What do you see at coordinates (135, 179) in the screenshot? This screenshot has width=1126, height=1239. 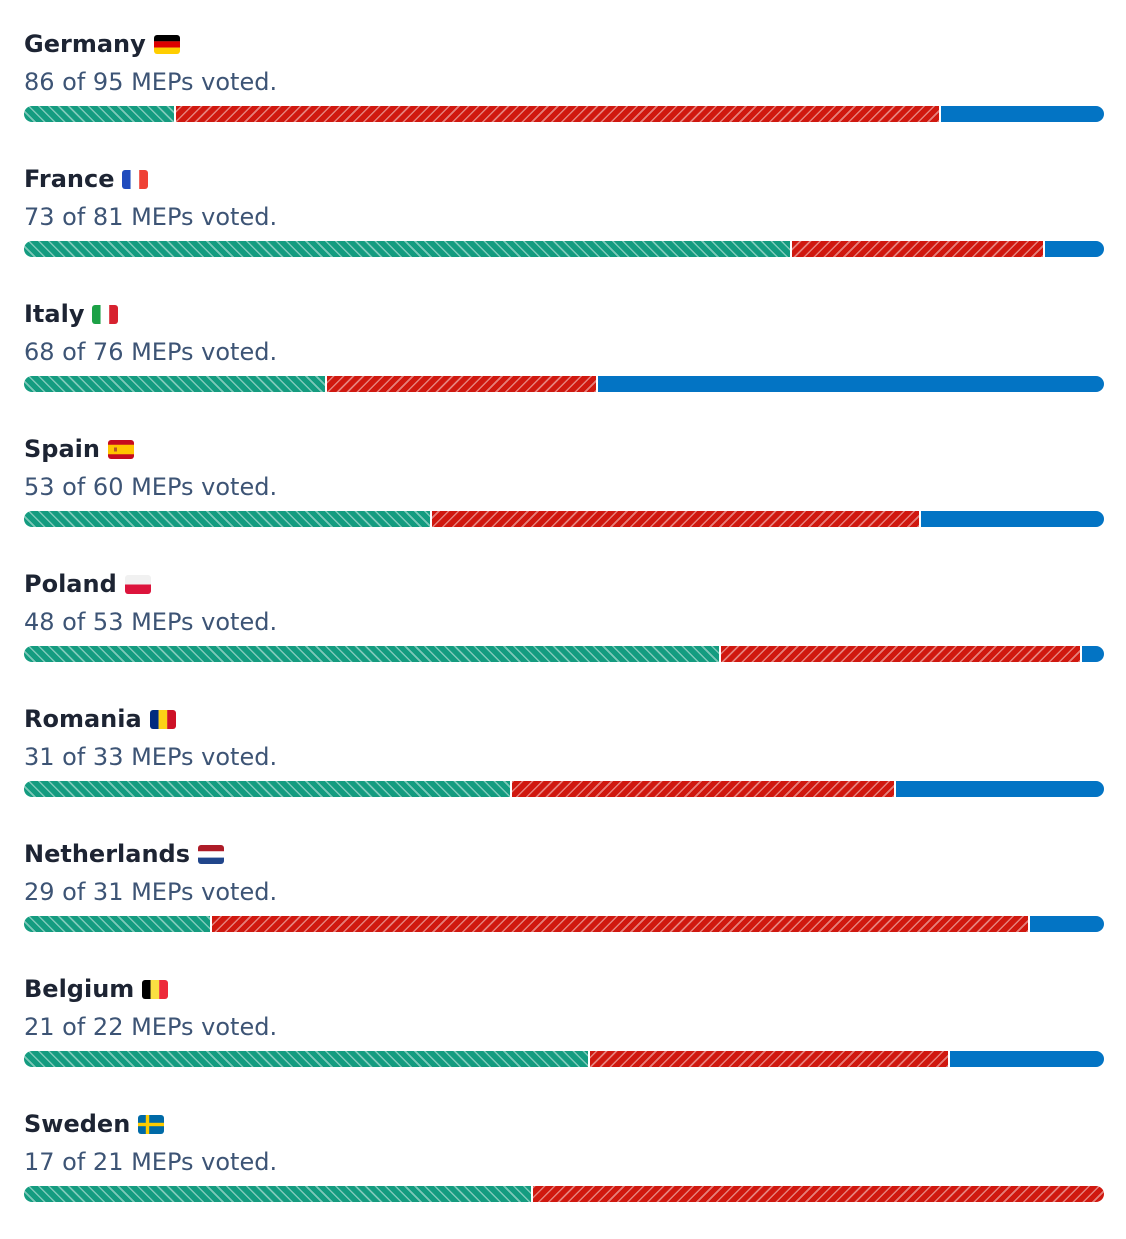 I see `france-flag-icon` at bounding box center [135, 179].